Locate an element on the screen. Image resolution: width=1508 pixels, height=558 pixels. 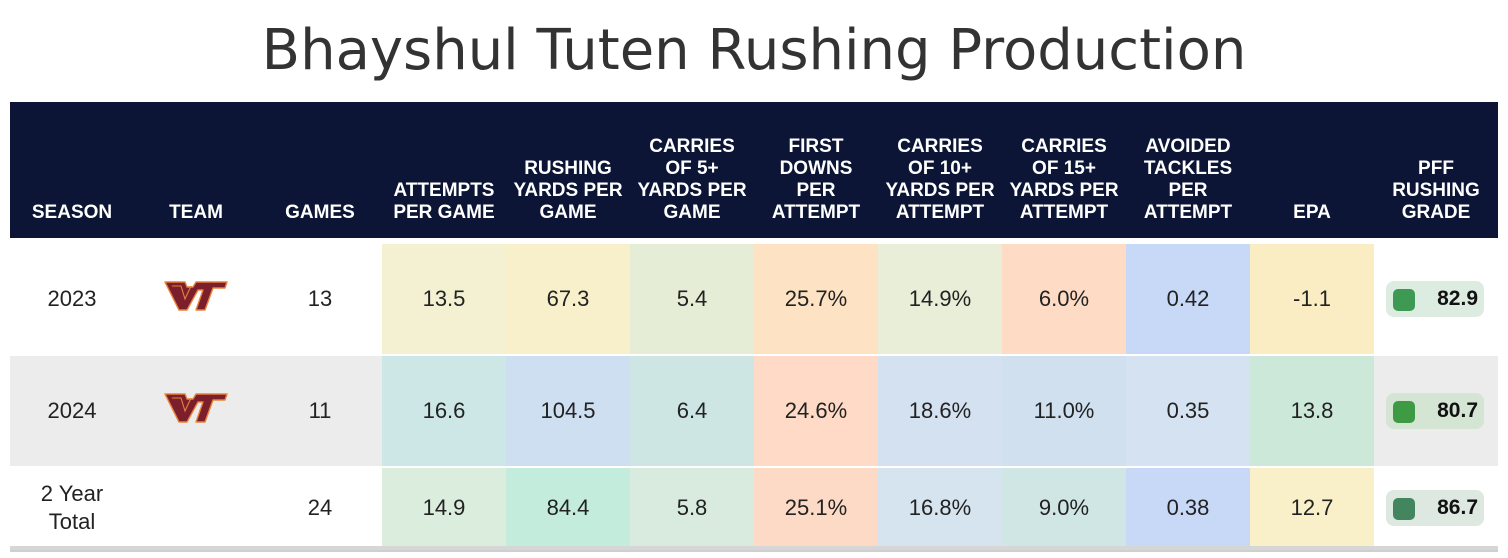
carries-10-plus-cell: 16.8% is located at coordinates (940, 509).